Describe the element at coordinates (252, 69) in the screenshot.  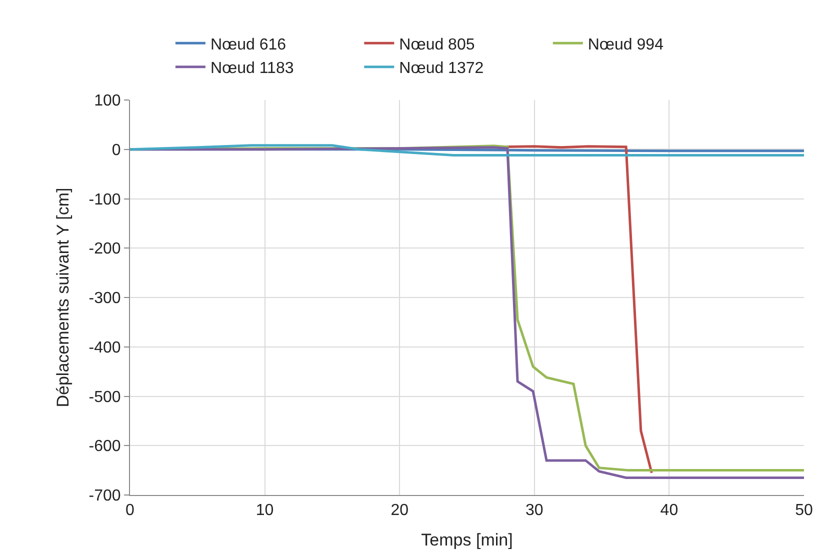
I see `legend-label: Nœud 1183` at that location.